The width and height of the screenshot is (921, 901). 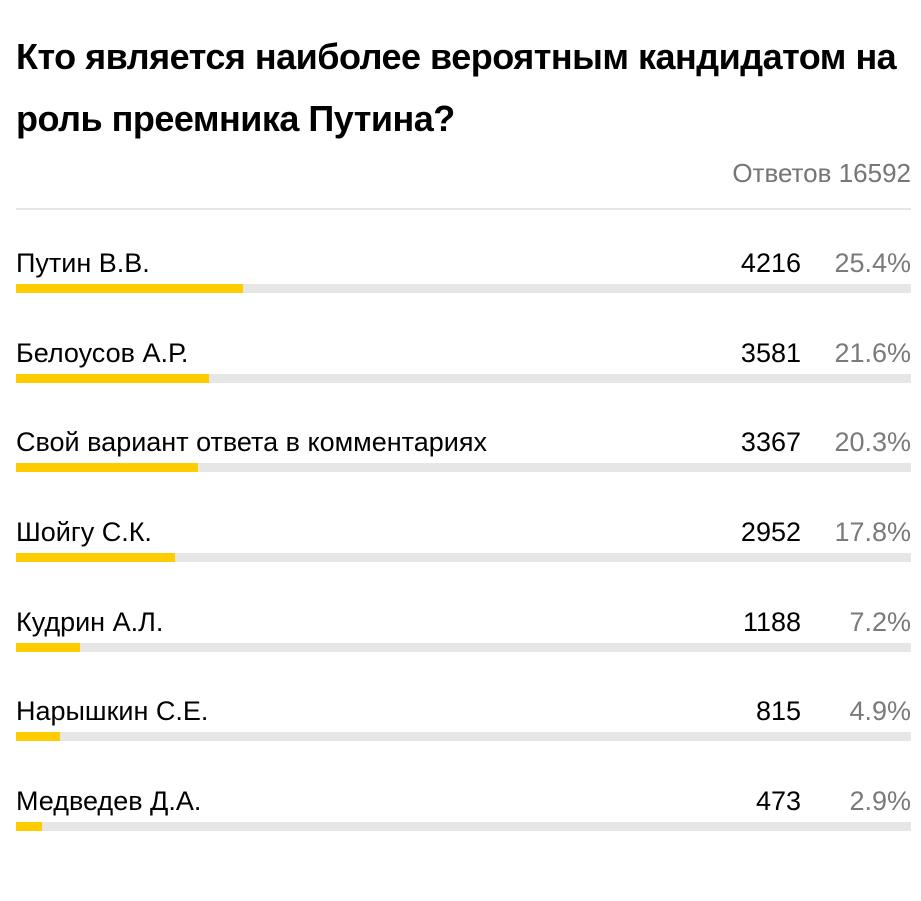 I want to click on poll-option: Кудрин А.Л. 1188 7.2%, so click(x=463, y=648).